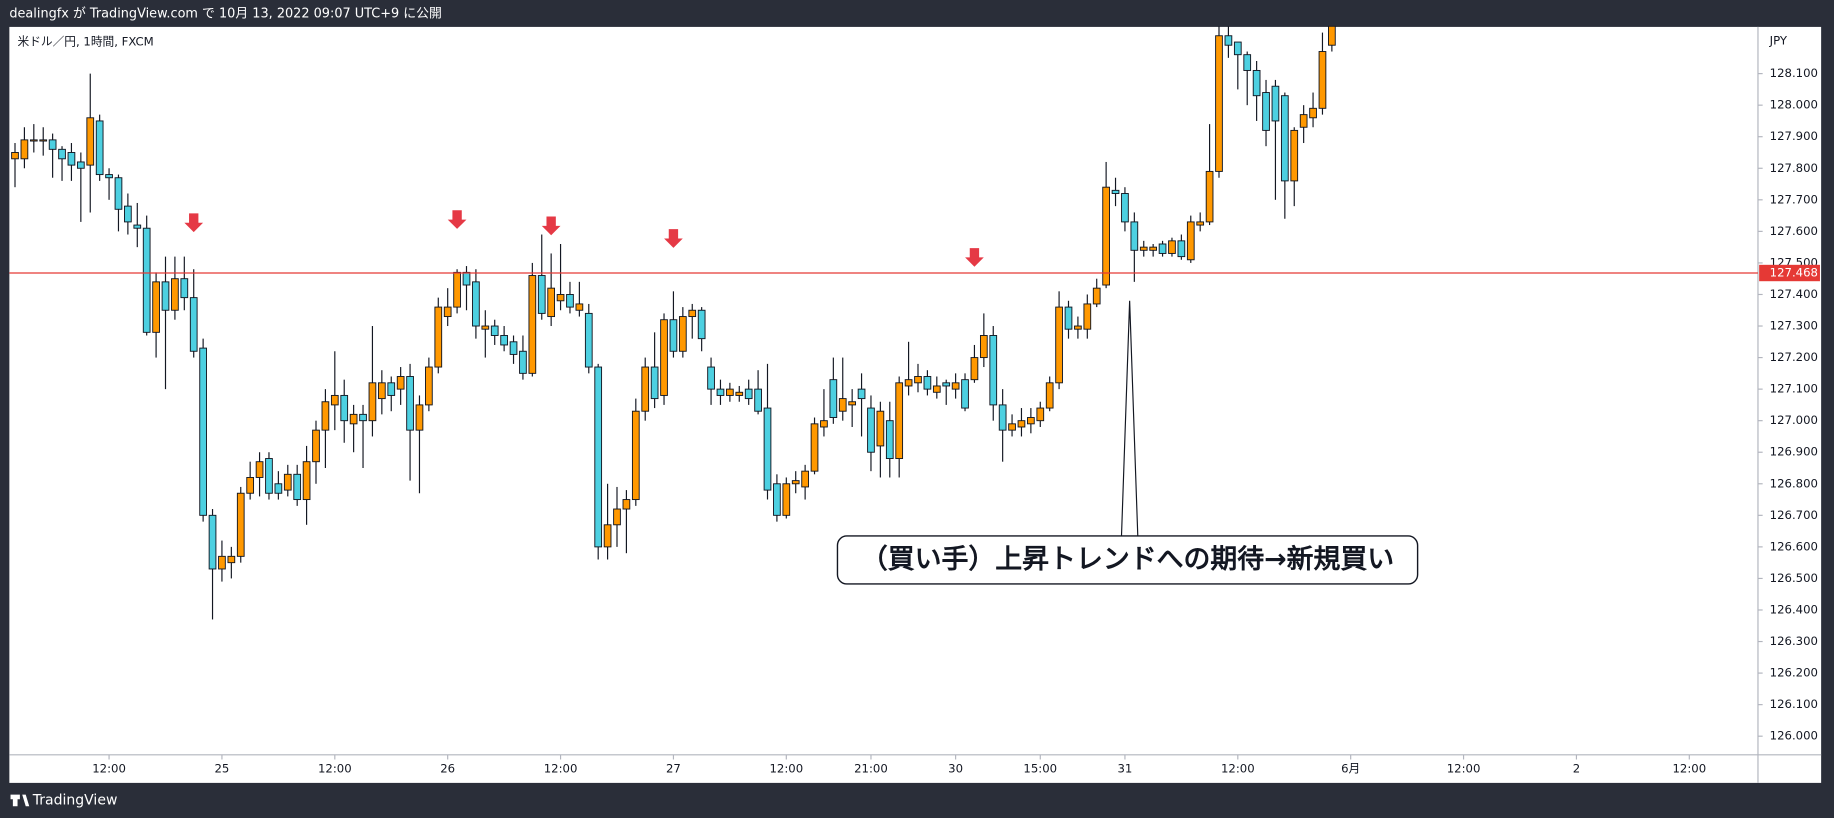 Image resolution: width=1834 pixels, height=818 pixels. Describe the element at coordinates (871, 768) in the screenshot. I see `x-tick-label: 21:00` at that location.